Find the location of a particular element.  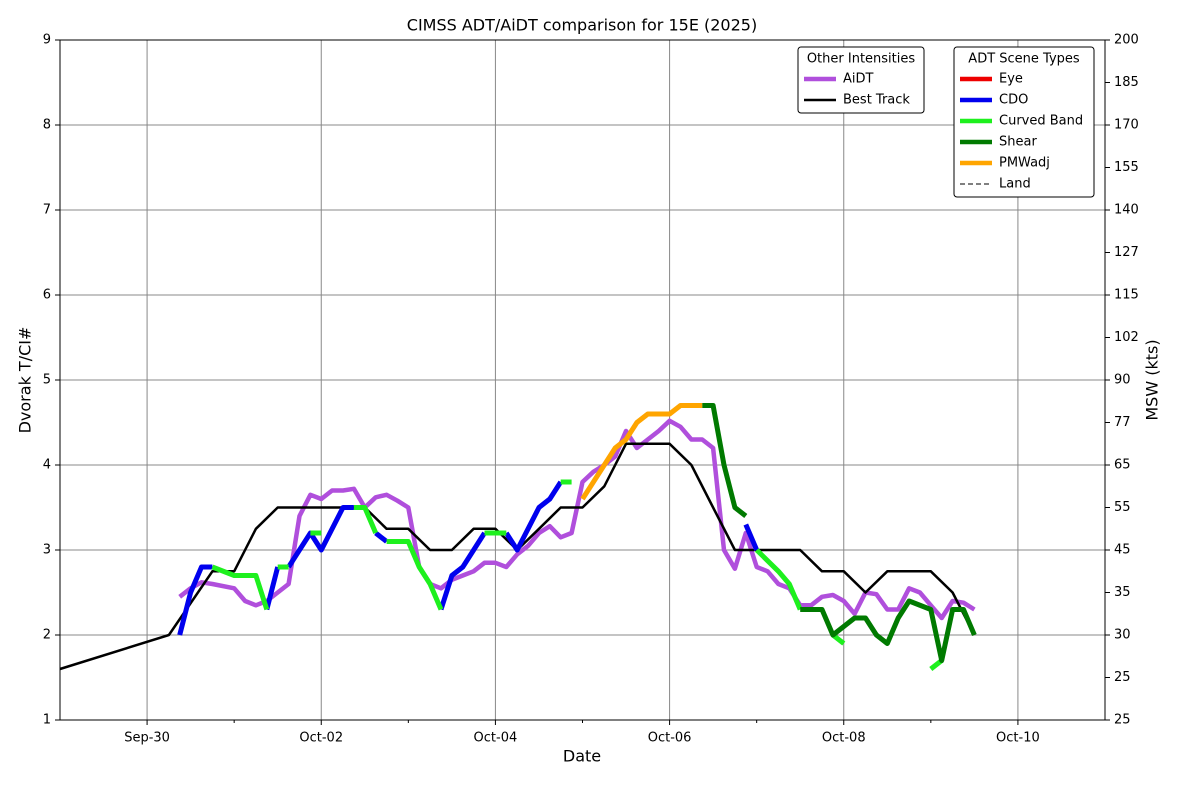

y2-tick-label: 170 is located at coordinates (1126, 125).